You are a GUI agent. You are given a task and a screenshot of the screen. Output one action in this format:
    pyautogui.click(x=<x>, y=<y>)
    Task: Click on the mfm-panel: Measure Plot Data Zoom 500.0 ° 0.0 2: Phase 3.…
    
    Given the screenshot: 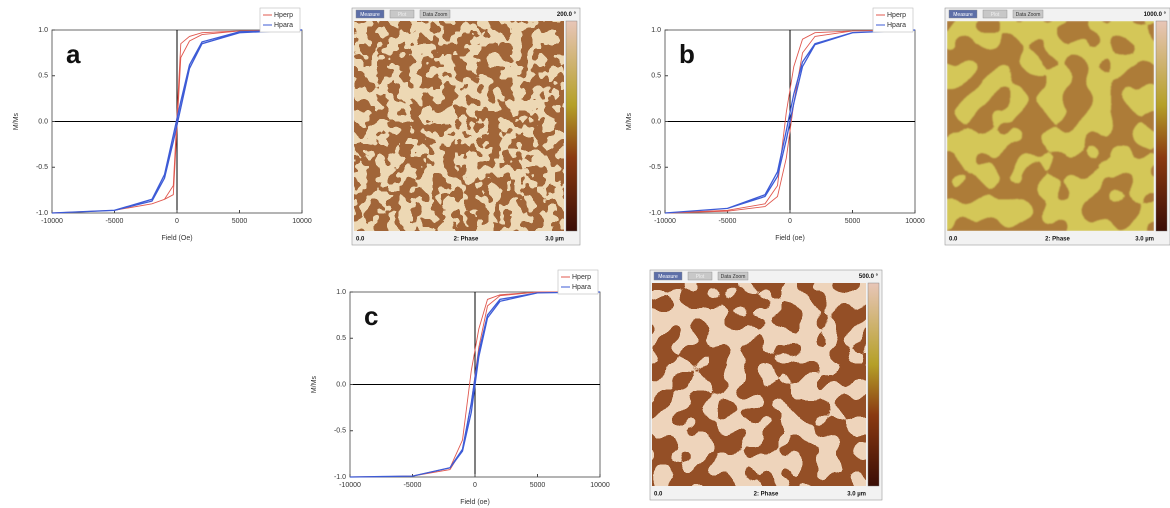 What is the action you would take?
    pyautogui.click(x=766, y=385)
    